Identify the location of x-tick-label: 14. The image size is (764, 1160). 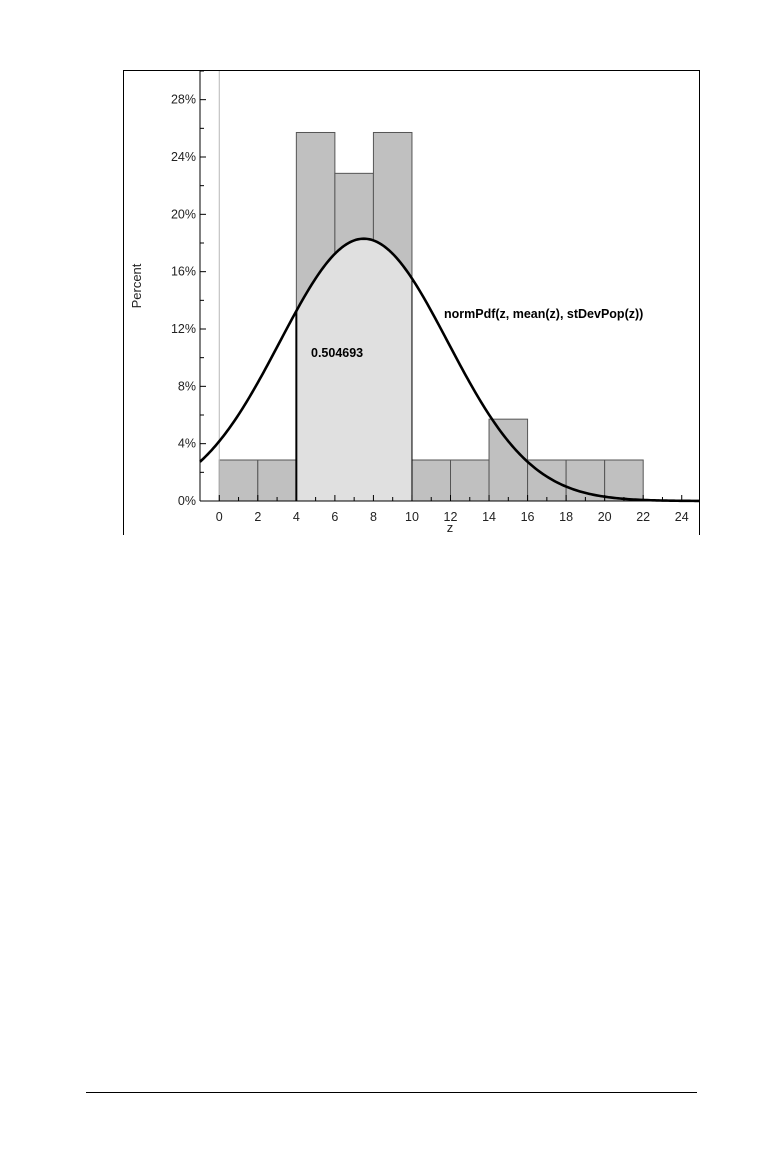
(489, 517).